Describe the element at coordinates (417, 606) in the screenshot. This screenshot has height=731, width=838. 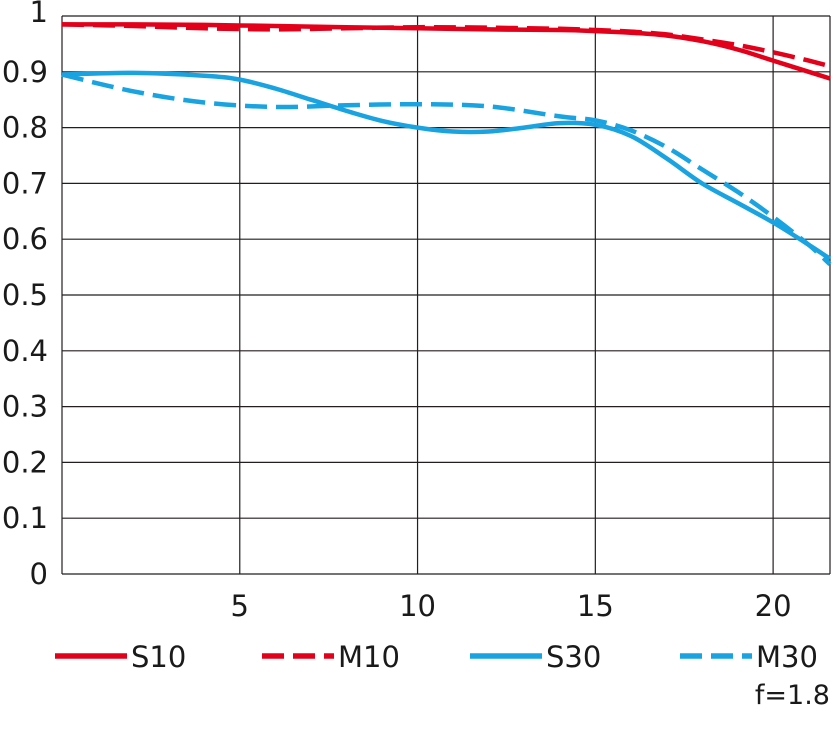
I see `x-tick-label: 10` at that location.